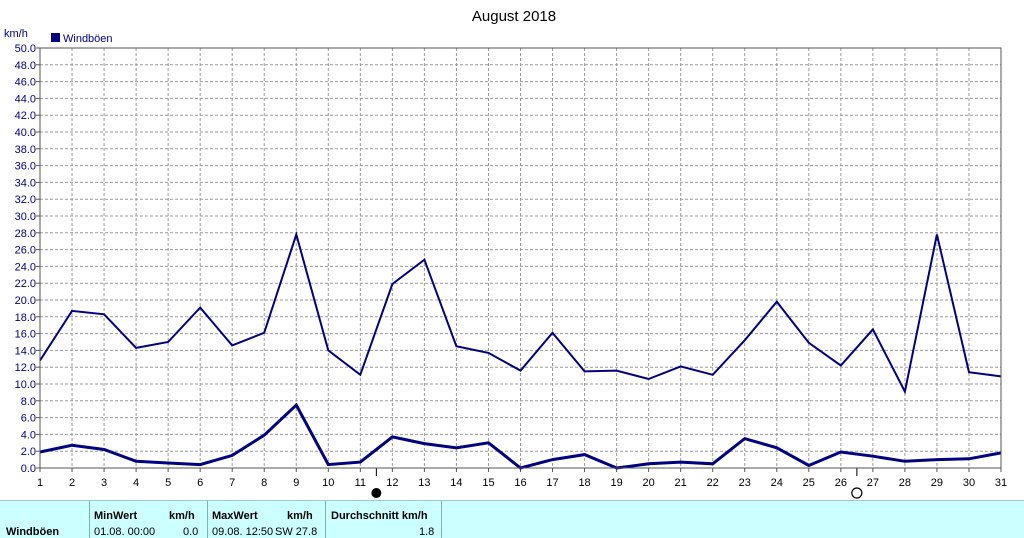  Describe the element at coordinates (809, 483) in the screenshot. I see `x-tick-label: 25` at that location.